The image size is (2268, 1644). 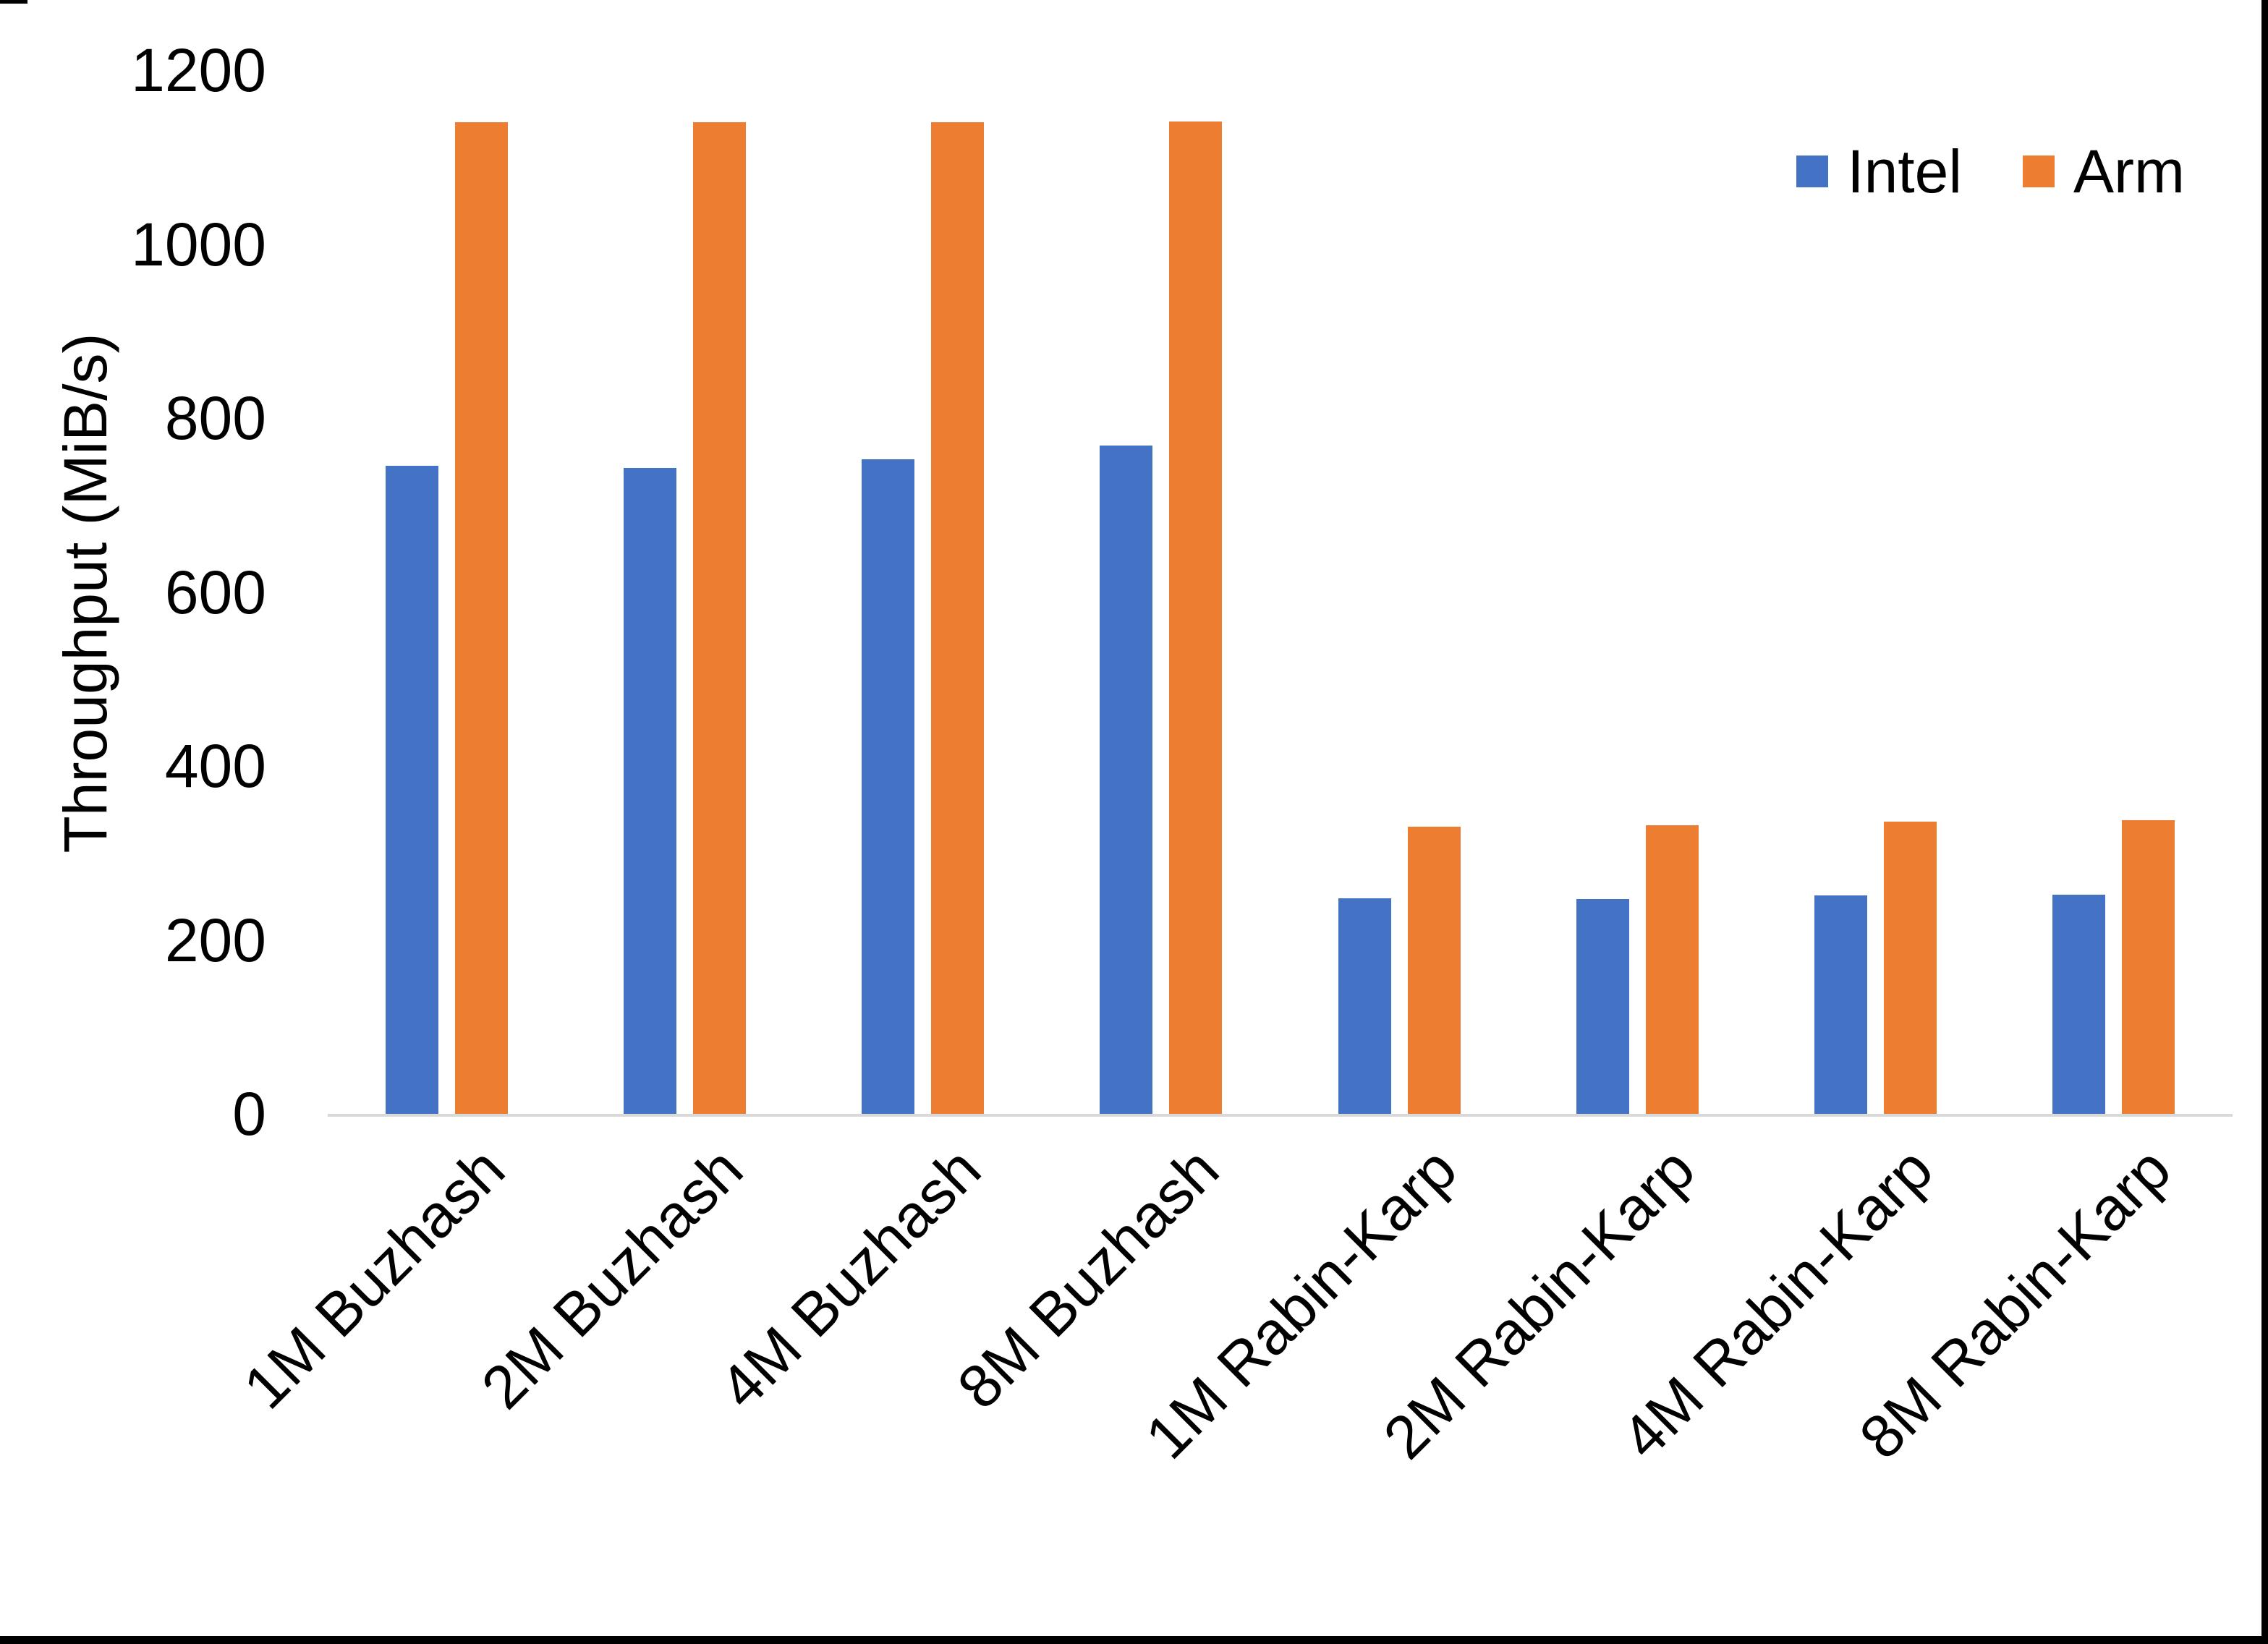 What do you see at coordinates (685, 592) in the screenshot?
I see `category-slot-2m-buzhash` at bounding box center [685, 592].